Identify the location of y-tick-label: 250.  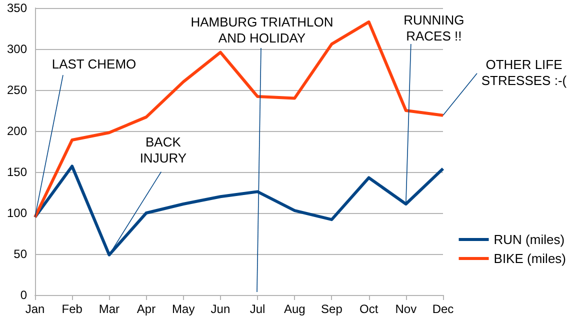
(17, 90).